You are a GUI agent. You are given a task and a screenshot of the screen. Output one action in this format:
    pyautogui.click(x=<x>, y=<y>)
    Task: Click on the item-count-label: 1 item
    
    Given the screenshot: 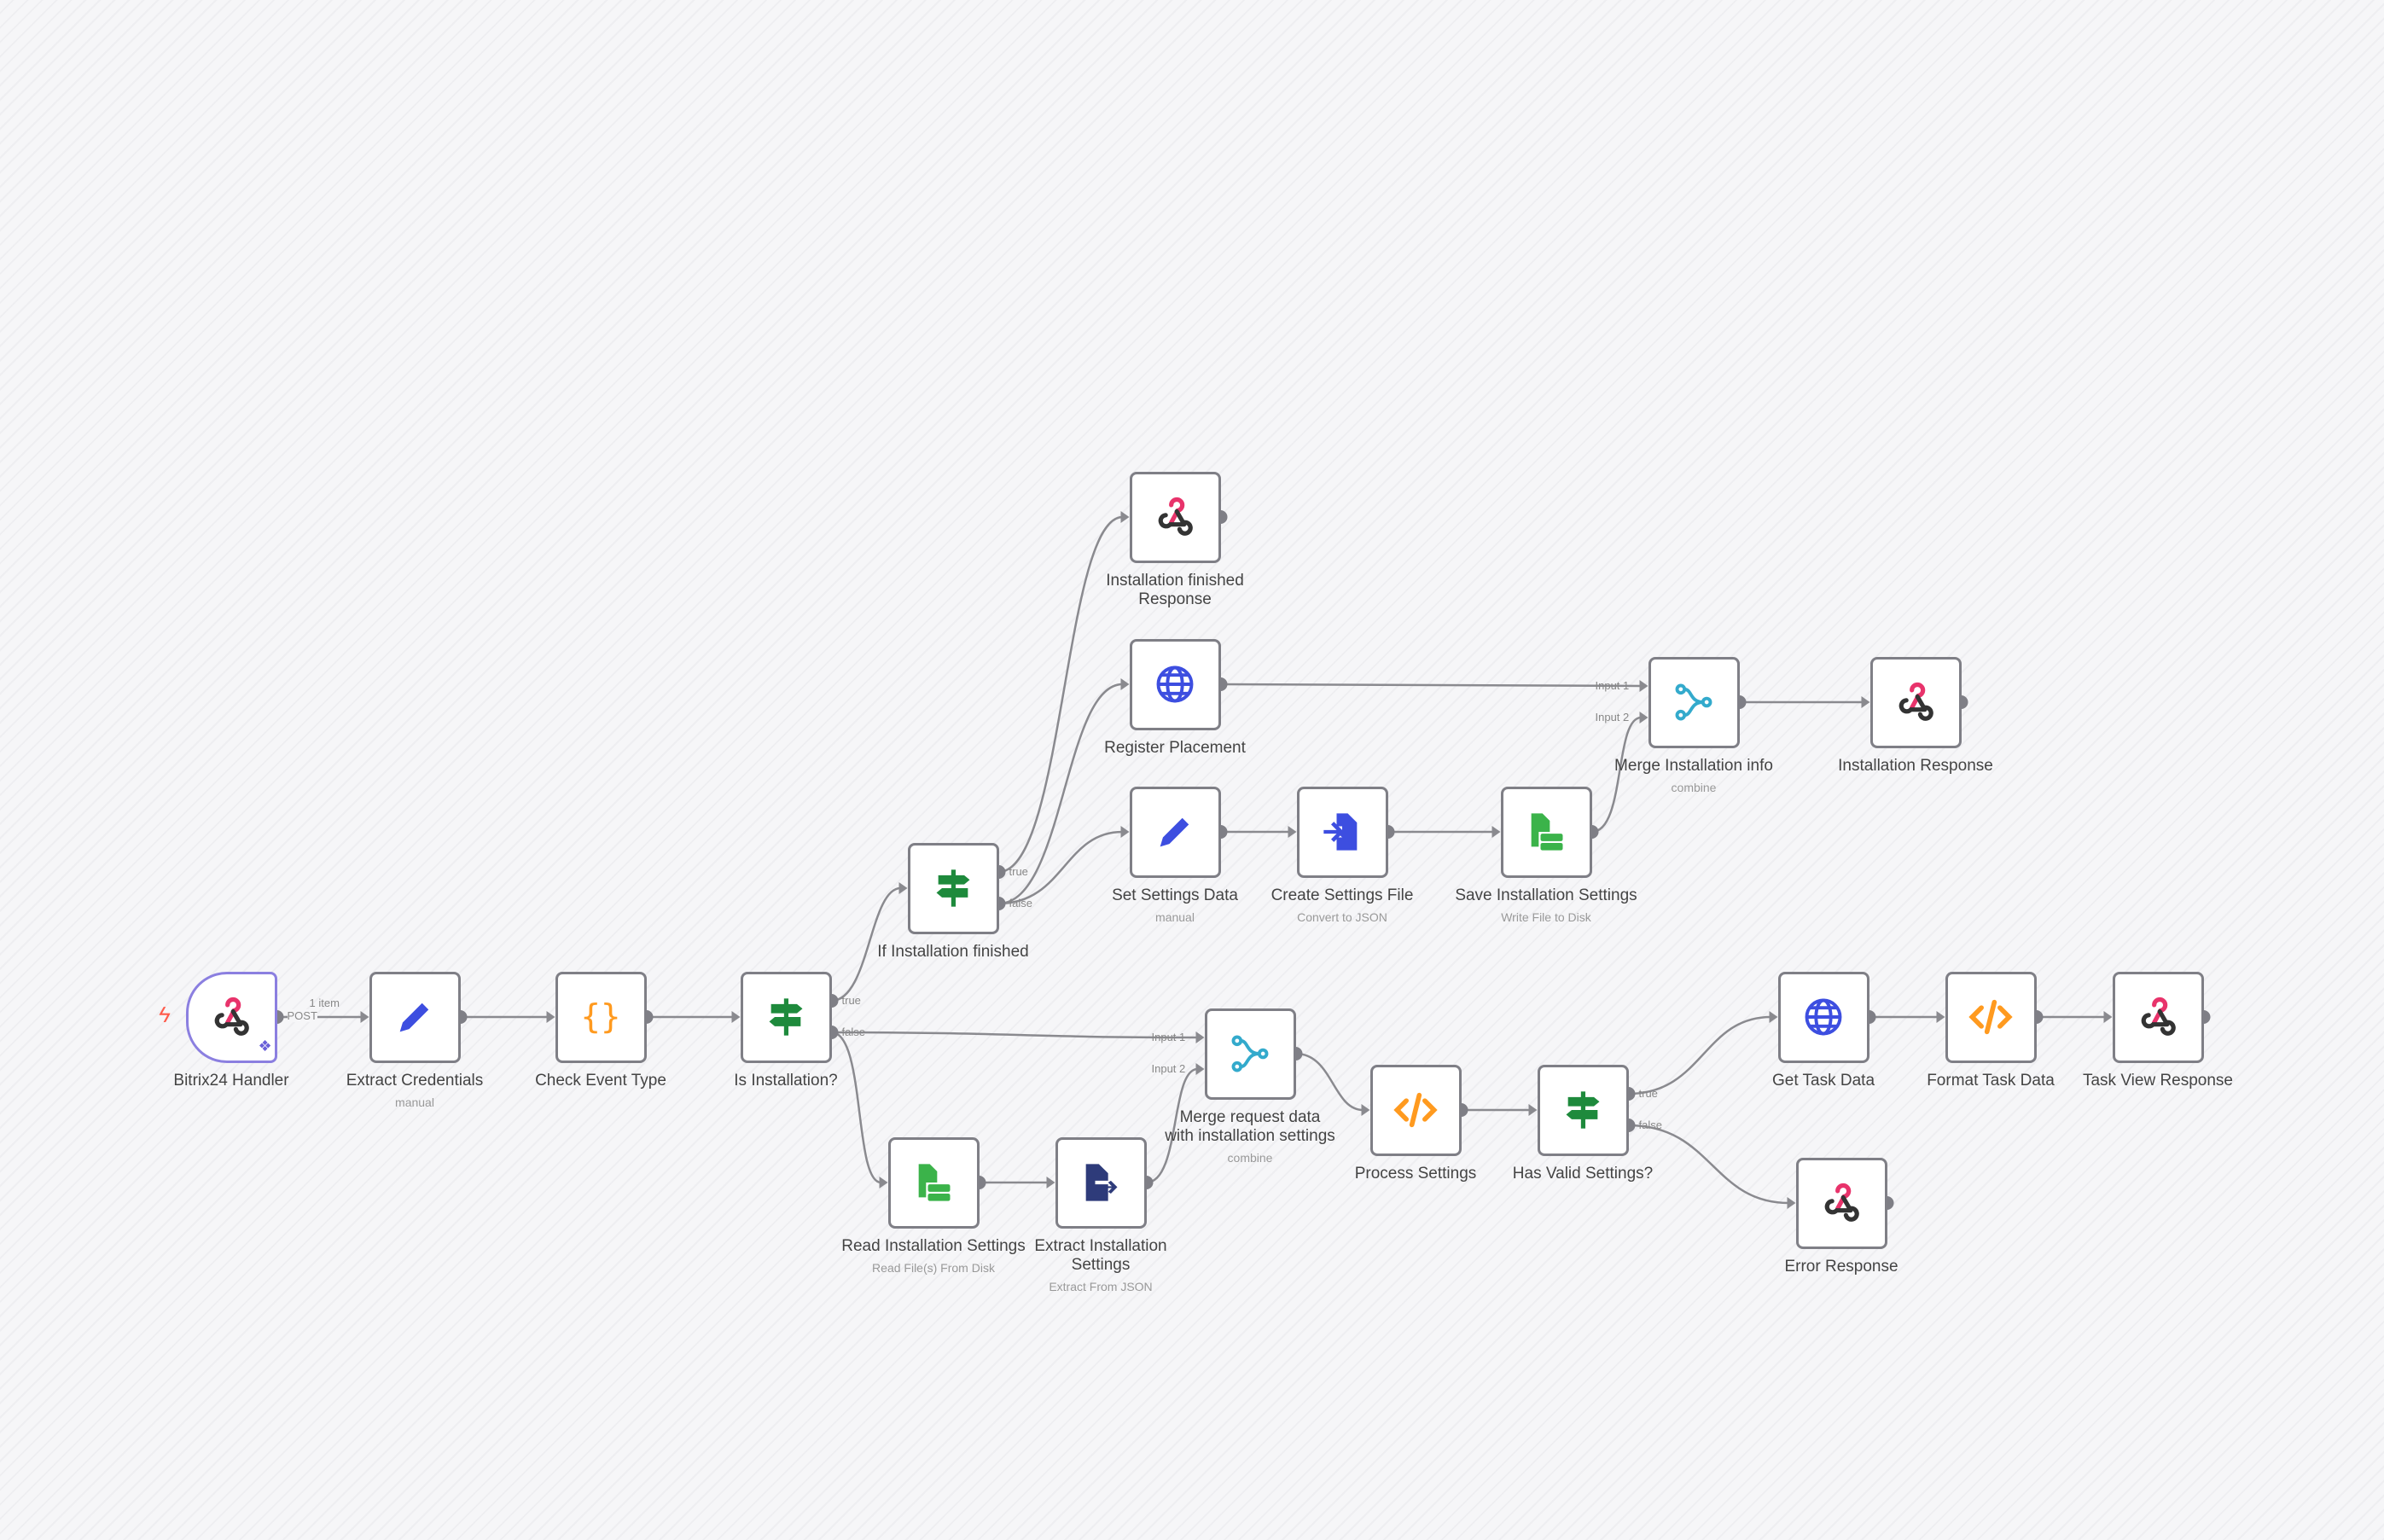 What is the action you would take?
    pyautogui.click(x=325, y=1003)
    